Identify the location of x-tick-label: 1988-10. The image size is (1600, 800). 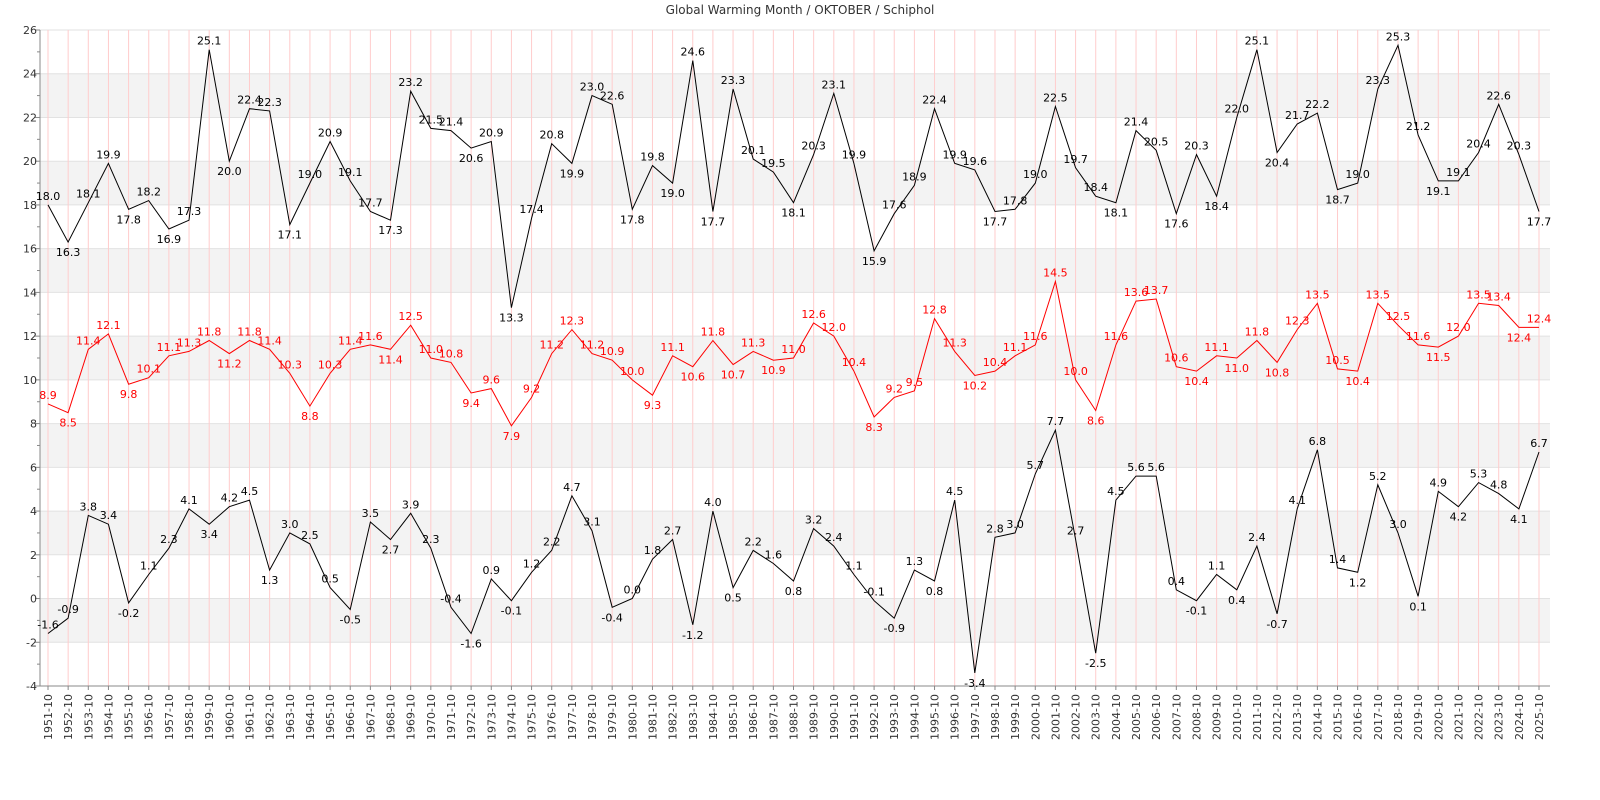
(794, 717).